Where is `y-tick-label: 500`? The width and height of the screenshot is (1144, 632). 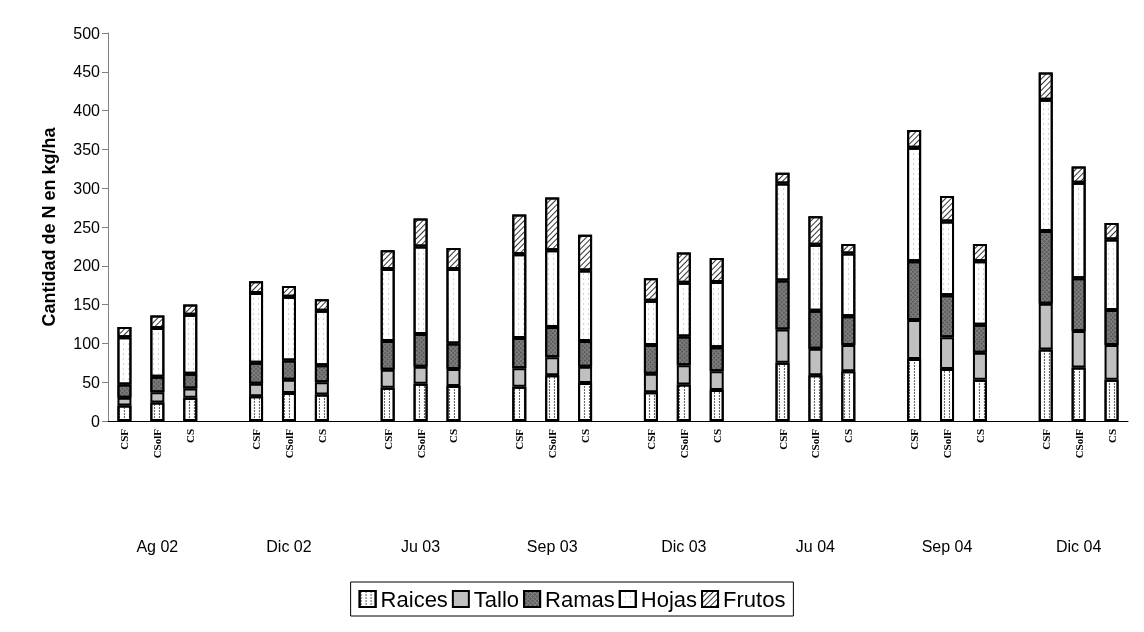 y-tick-label: 500 is located at coordinates (87, 33).